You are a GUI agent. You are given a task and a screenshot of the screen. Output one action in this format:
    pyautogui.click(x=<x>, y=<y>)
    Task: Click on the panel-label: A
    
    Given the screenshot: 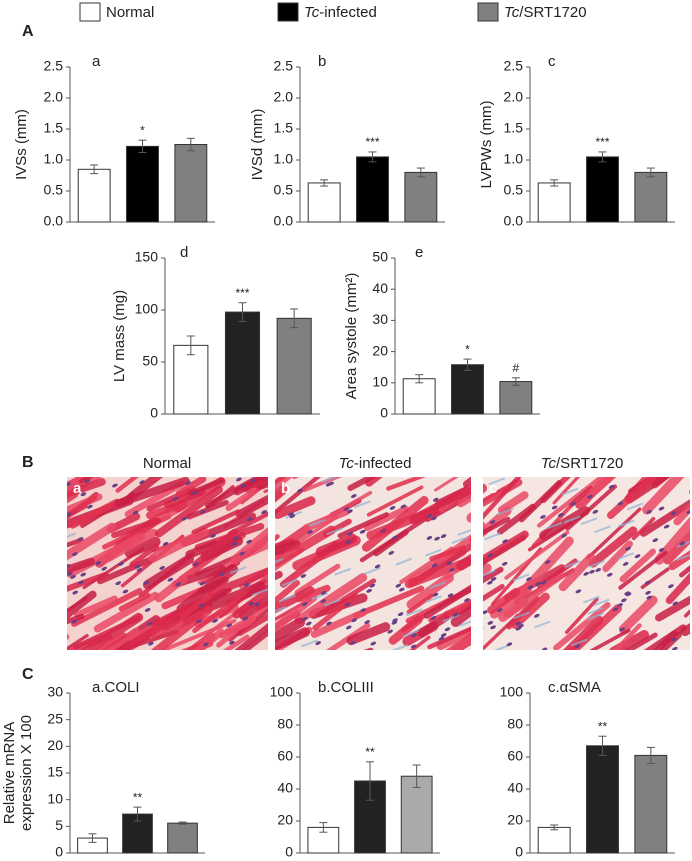 What is the action you would take?
    pyautogui.click(x=28, y=31)
    